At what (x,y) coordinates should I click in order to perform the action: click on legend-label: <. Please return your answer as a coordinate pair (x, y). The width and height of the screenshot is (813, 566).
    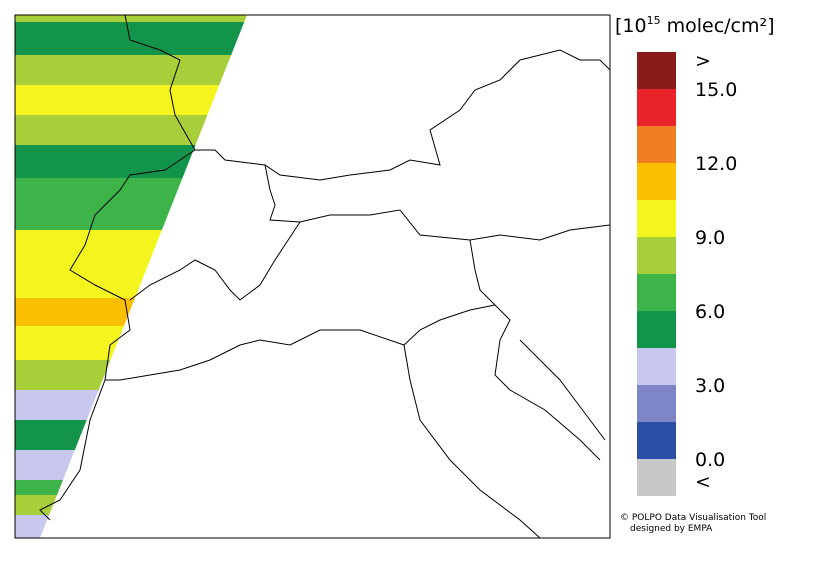
    Looking at the image, I should click on (703, 482).